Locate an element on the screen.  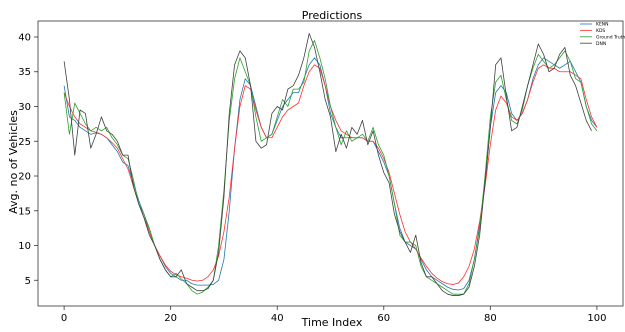
y-tick-label: 5 is located at coordinates (28, 281).